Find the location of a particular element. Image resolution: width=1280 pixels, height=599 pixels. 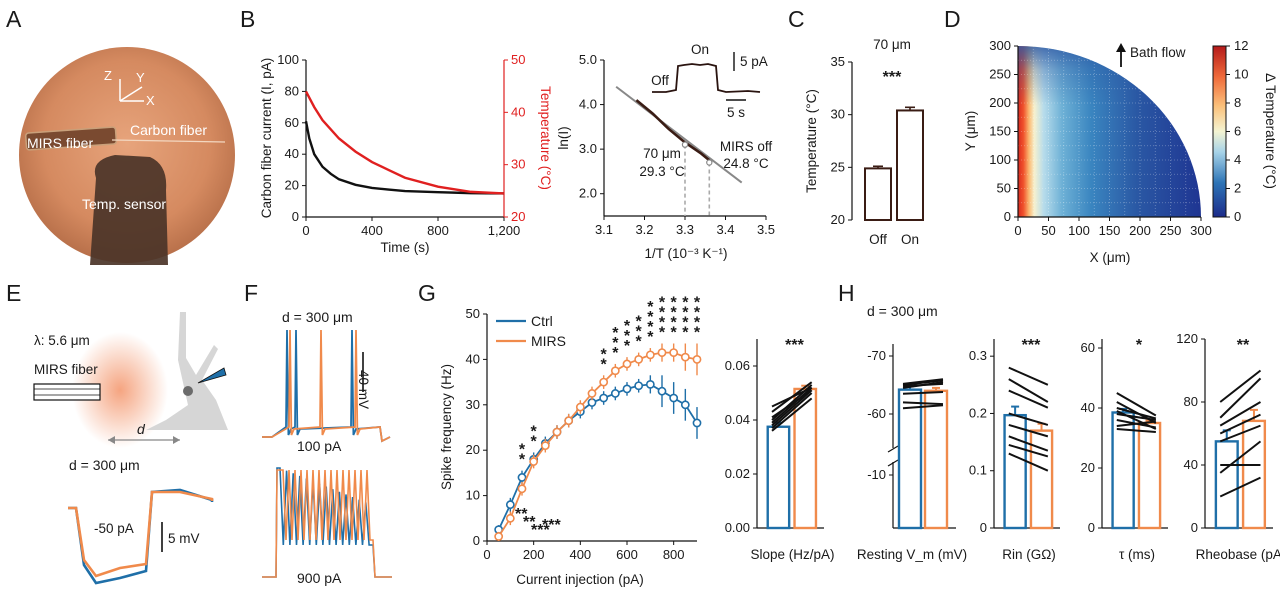

b-left-ytick-label: 80 is located at coordinates (292, 90).